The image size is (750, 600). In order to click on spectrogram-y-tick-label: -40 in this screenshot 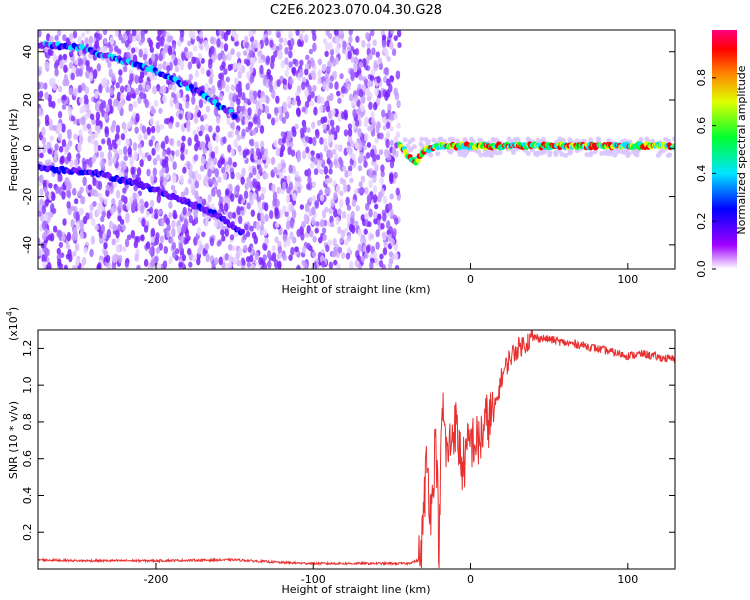, I will do `click(27, 245)`.